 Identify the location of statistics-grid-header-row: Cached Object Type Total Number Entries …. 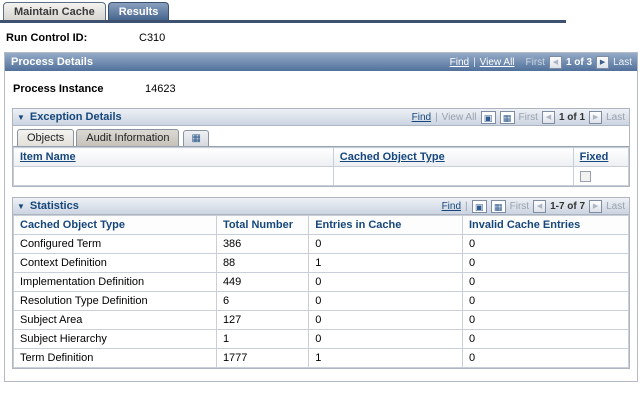
(321, 225).